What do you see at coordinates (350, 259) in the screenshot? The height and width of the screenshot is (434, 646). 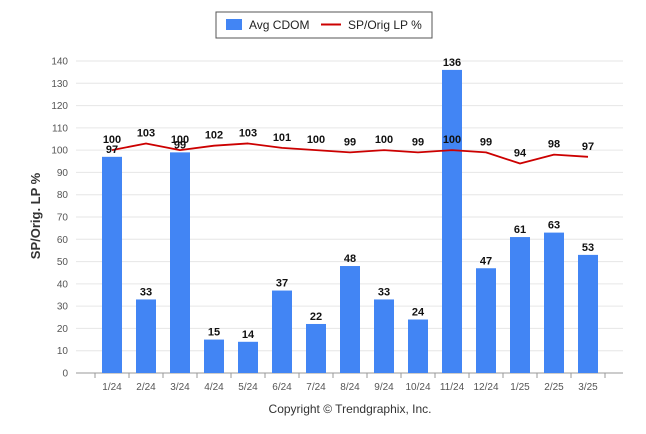 I see `bar-data-label: 48` at bounding box center [350, 259].